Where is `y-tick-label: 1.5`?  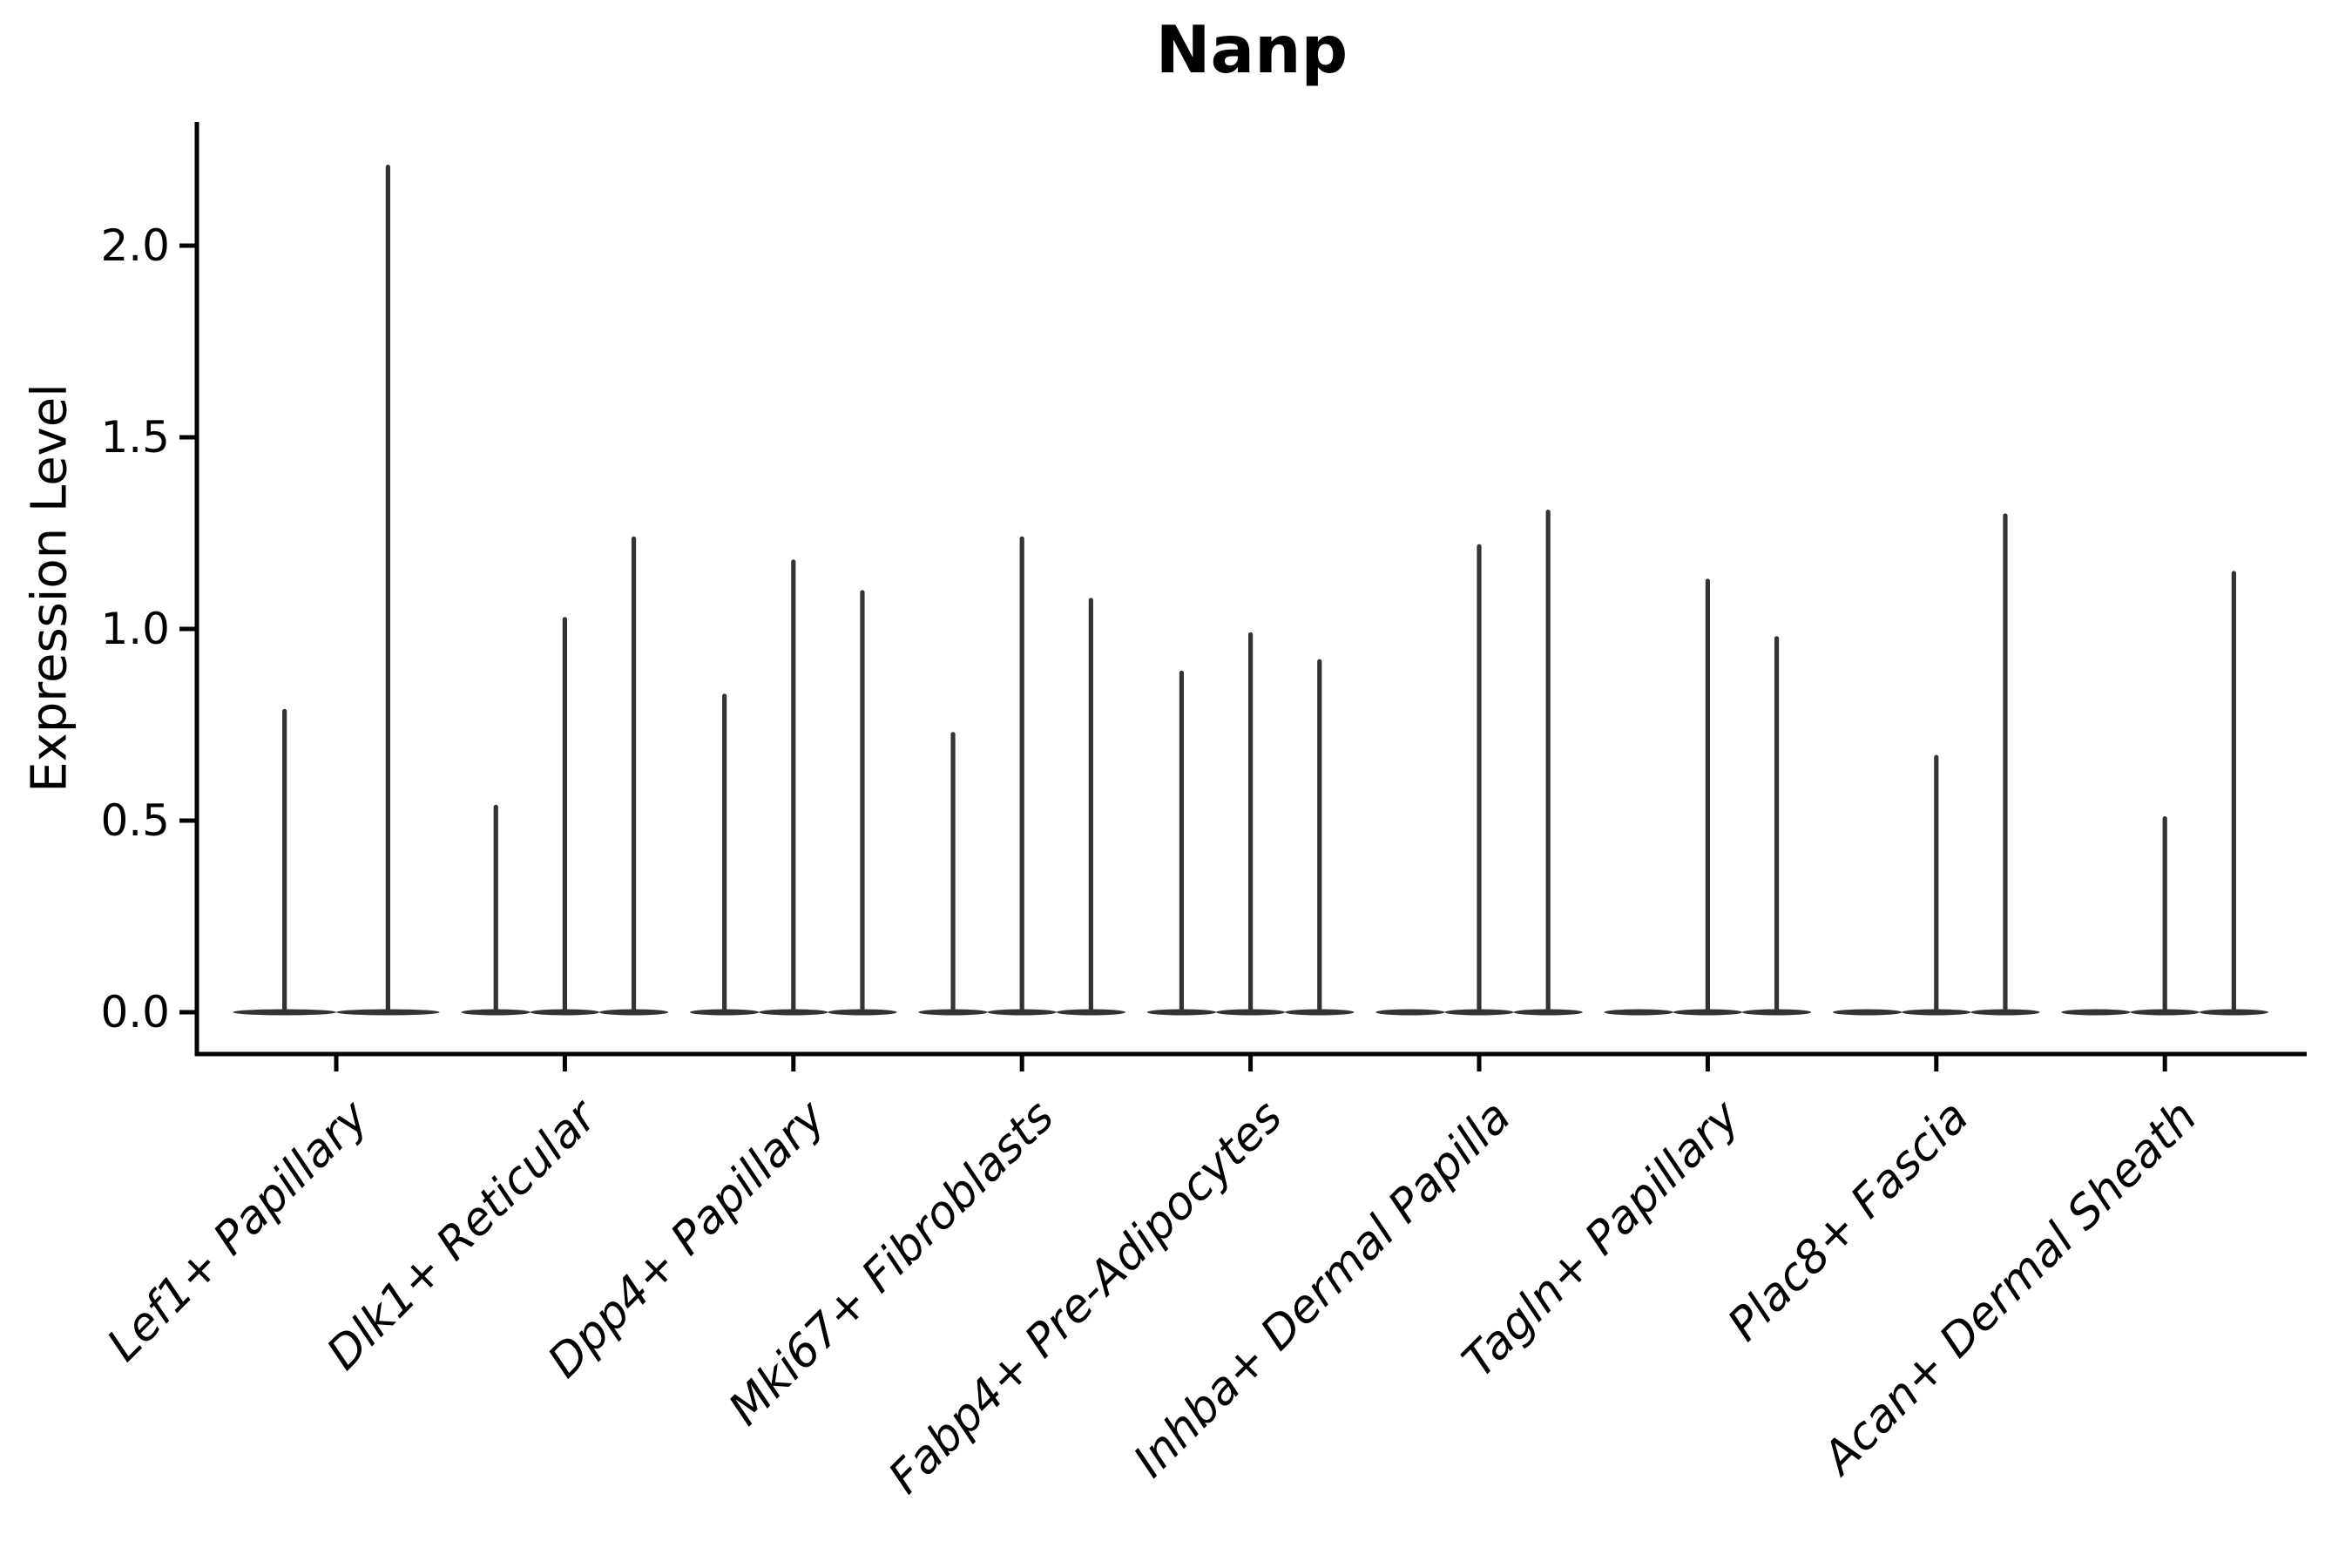 y-tick-label: 1.5 is located at coordinates (135, 437).